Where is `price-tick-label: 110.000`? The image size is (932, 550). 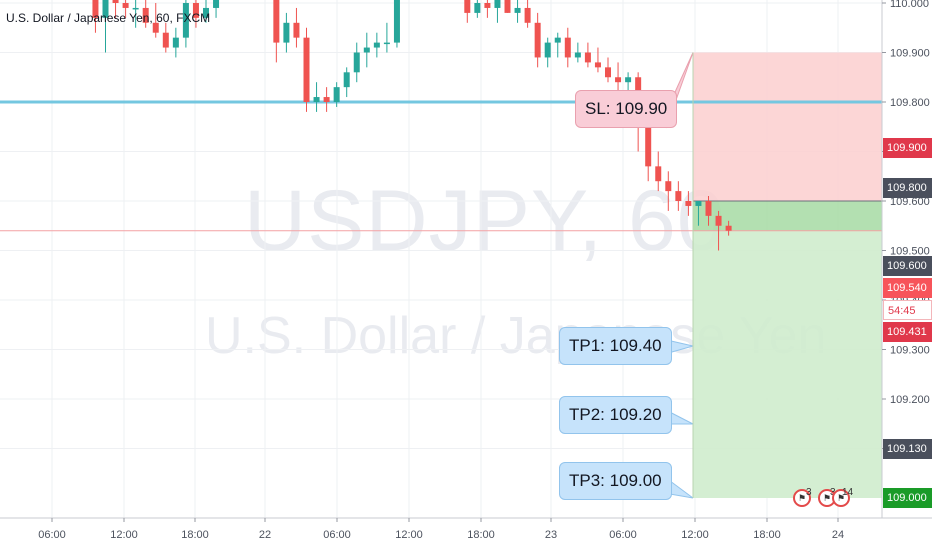 price-tick-label: 110.000 is located at coordinates (909, 5).